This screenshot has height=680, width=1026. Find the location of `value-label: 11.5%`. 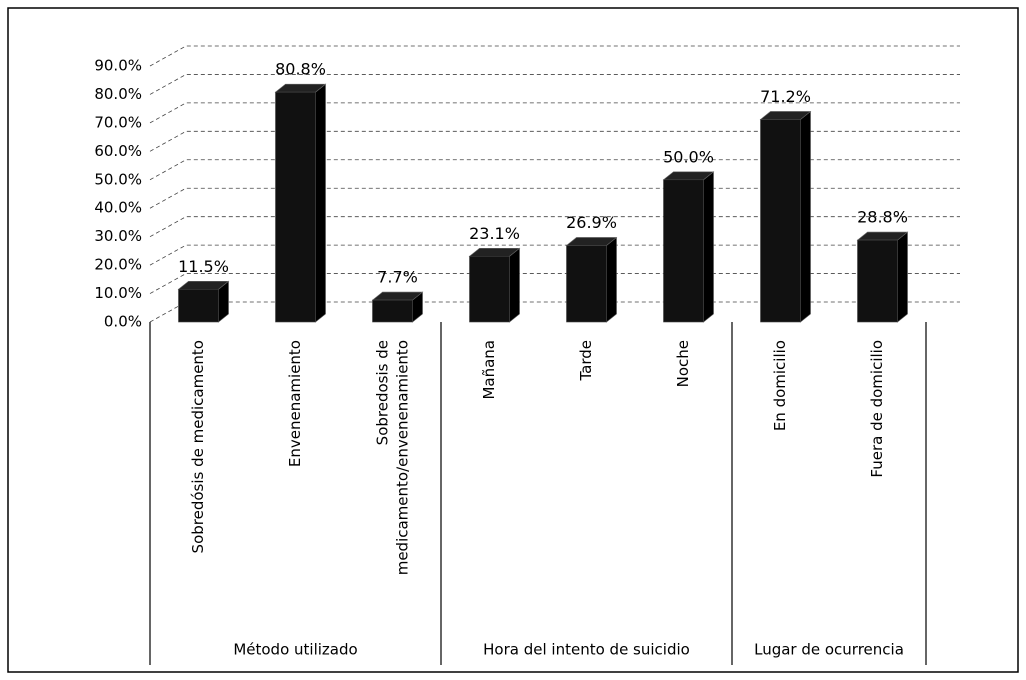

value-label: 11.5% is located at coordinates (203, 266).